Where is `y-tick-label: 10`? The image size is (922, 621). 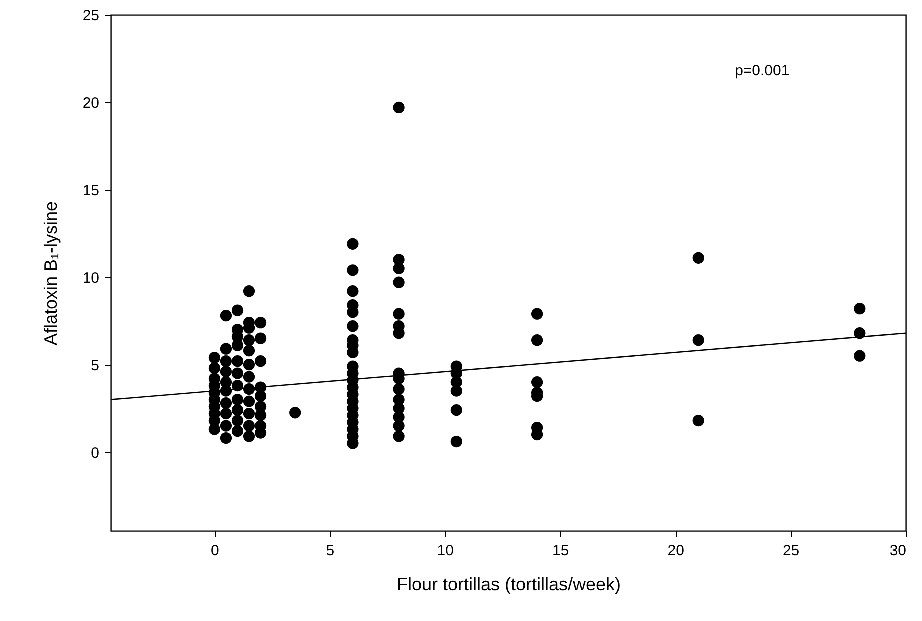
y-tick-label: 10 is located at coordinates (91, 278).